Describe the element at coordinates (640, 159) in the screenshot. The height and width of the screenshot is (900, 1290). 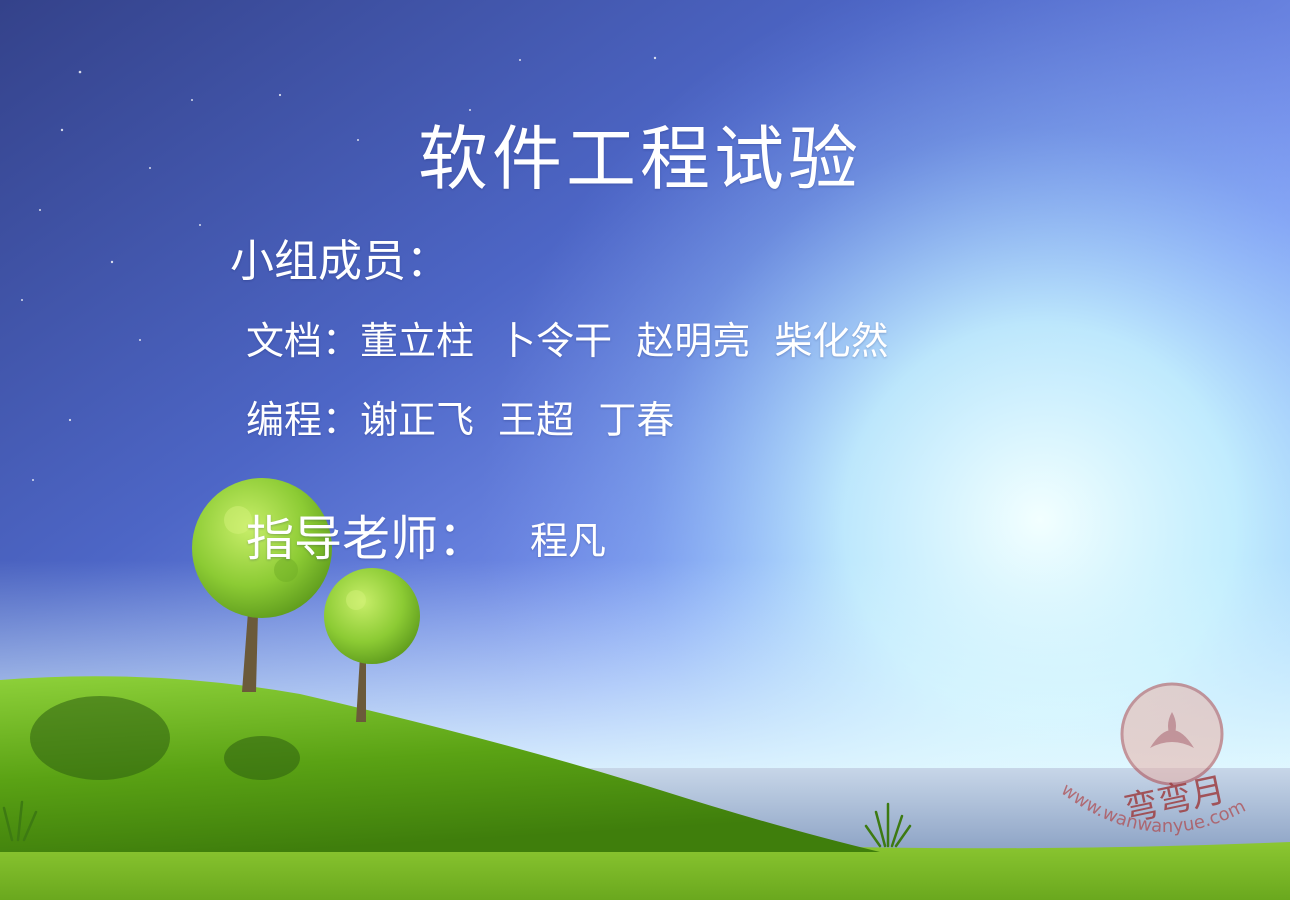
I see `slide-title: 软件工程试验` at that location.